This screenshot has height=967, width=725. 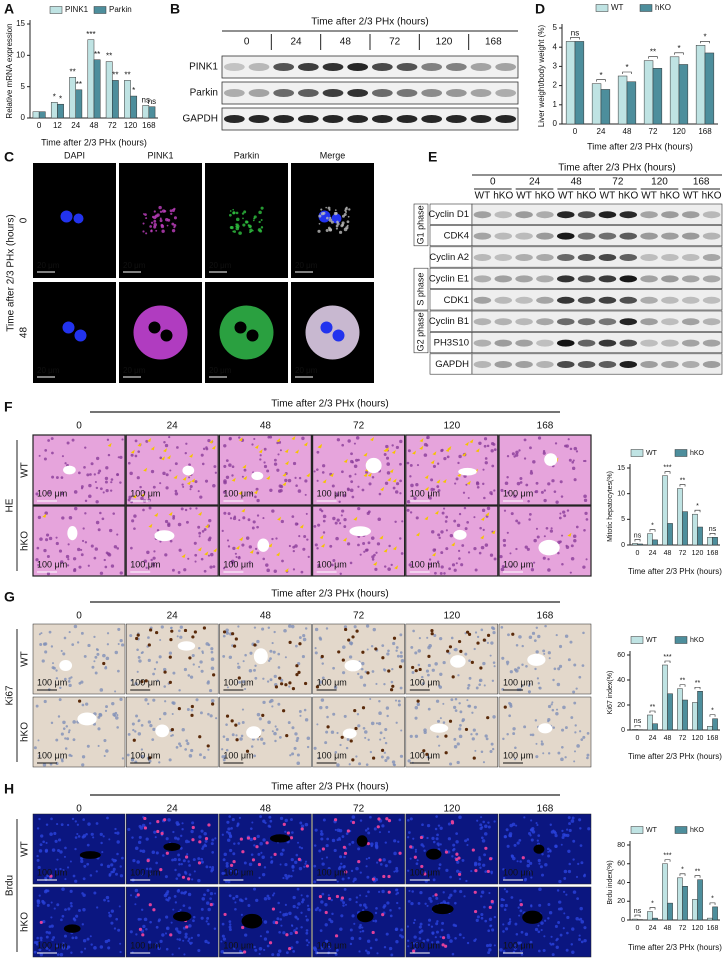 What do you see at coordinates (597, 343) in the screenshot?
I see `blot-strip` at bounding box center [597, 343].